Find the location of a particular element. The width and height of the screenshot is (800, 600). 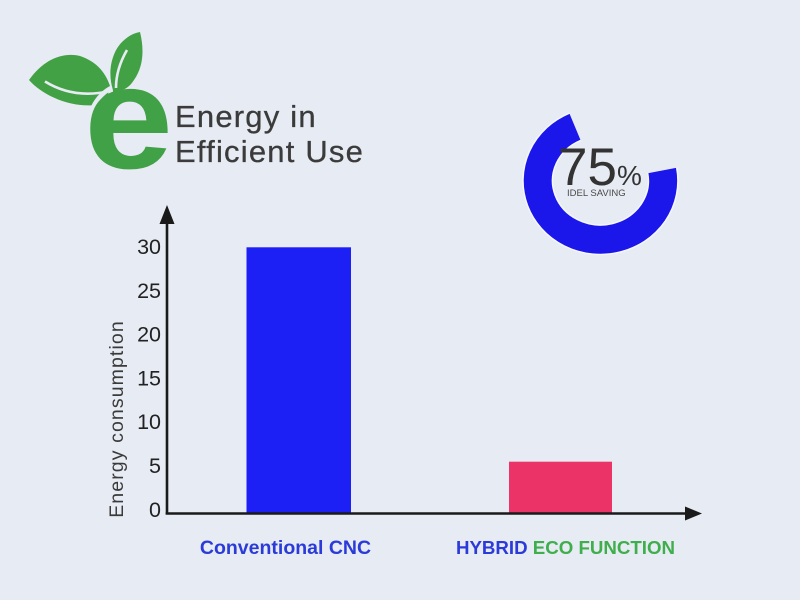

svg-text: Energy consumption is located at coordinates (117, 419).